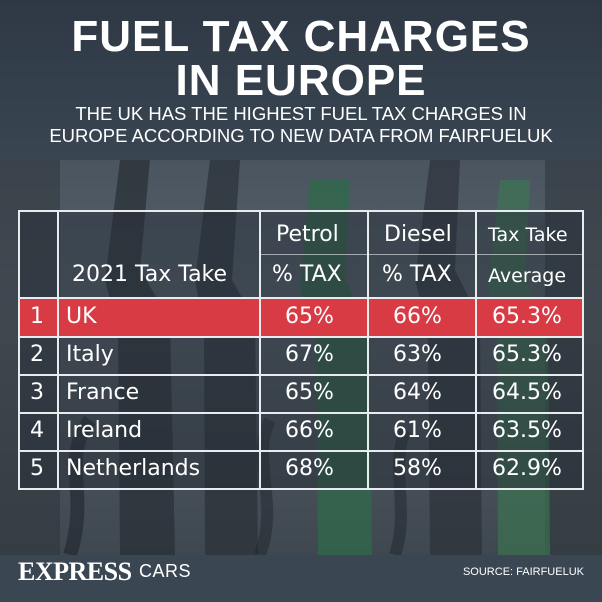  Describe the element at coordinates (368, 350) in the screenshot. I see `table-divider-petrol` at that location.